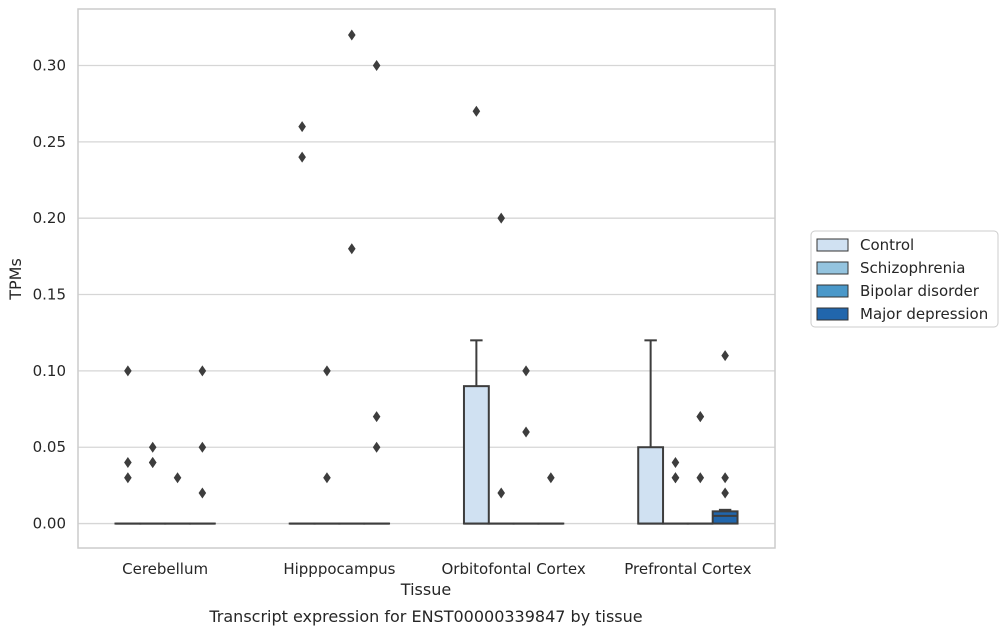  Describe the element at coordinates (912, 268) in the screenshot. I see `legend-label: Schizophrenia` at that location.